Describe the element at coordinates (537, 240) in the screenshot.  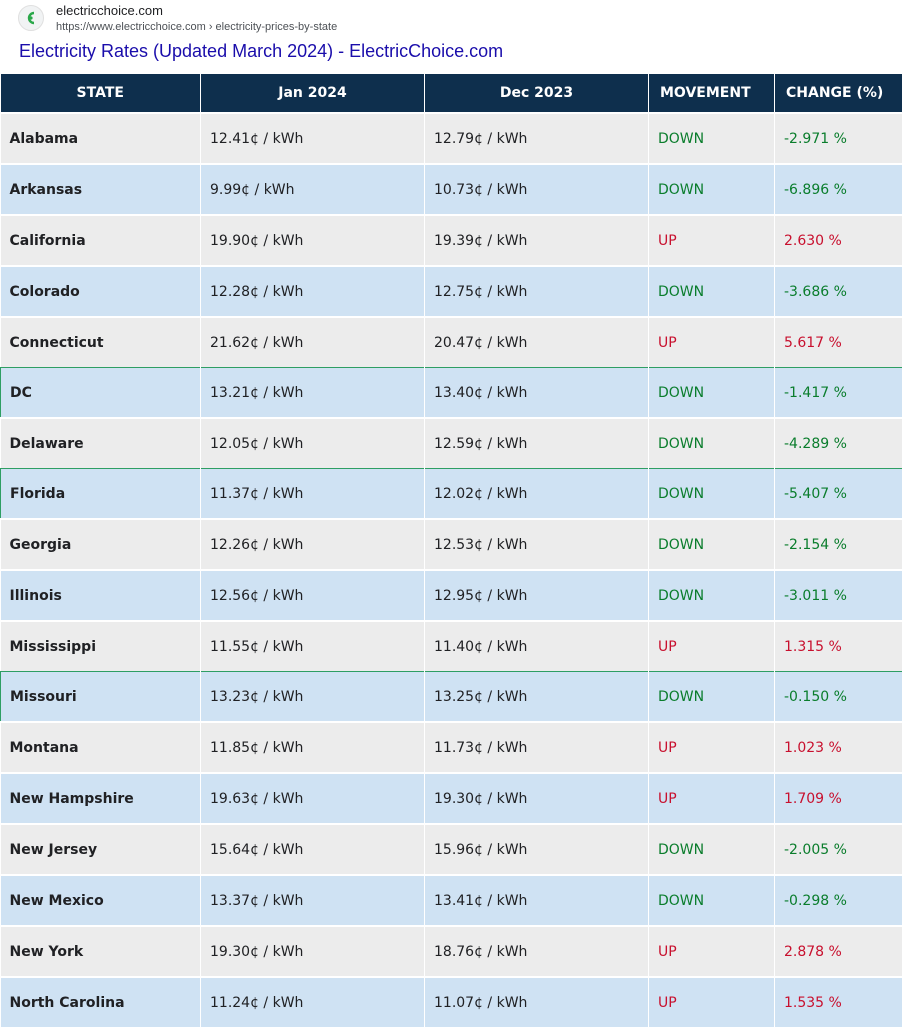
I see `dec-rate-cell: 19.39¢ / kWh` at that location.